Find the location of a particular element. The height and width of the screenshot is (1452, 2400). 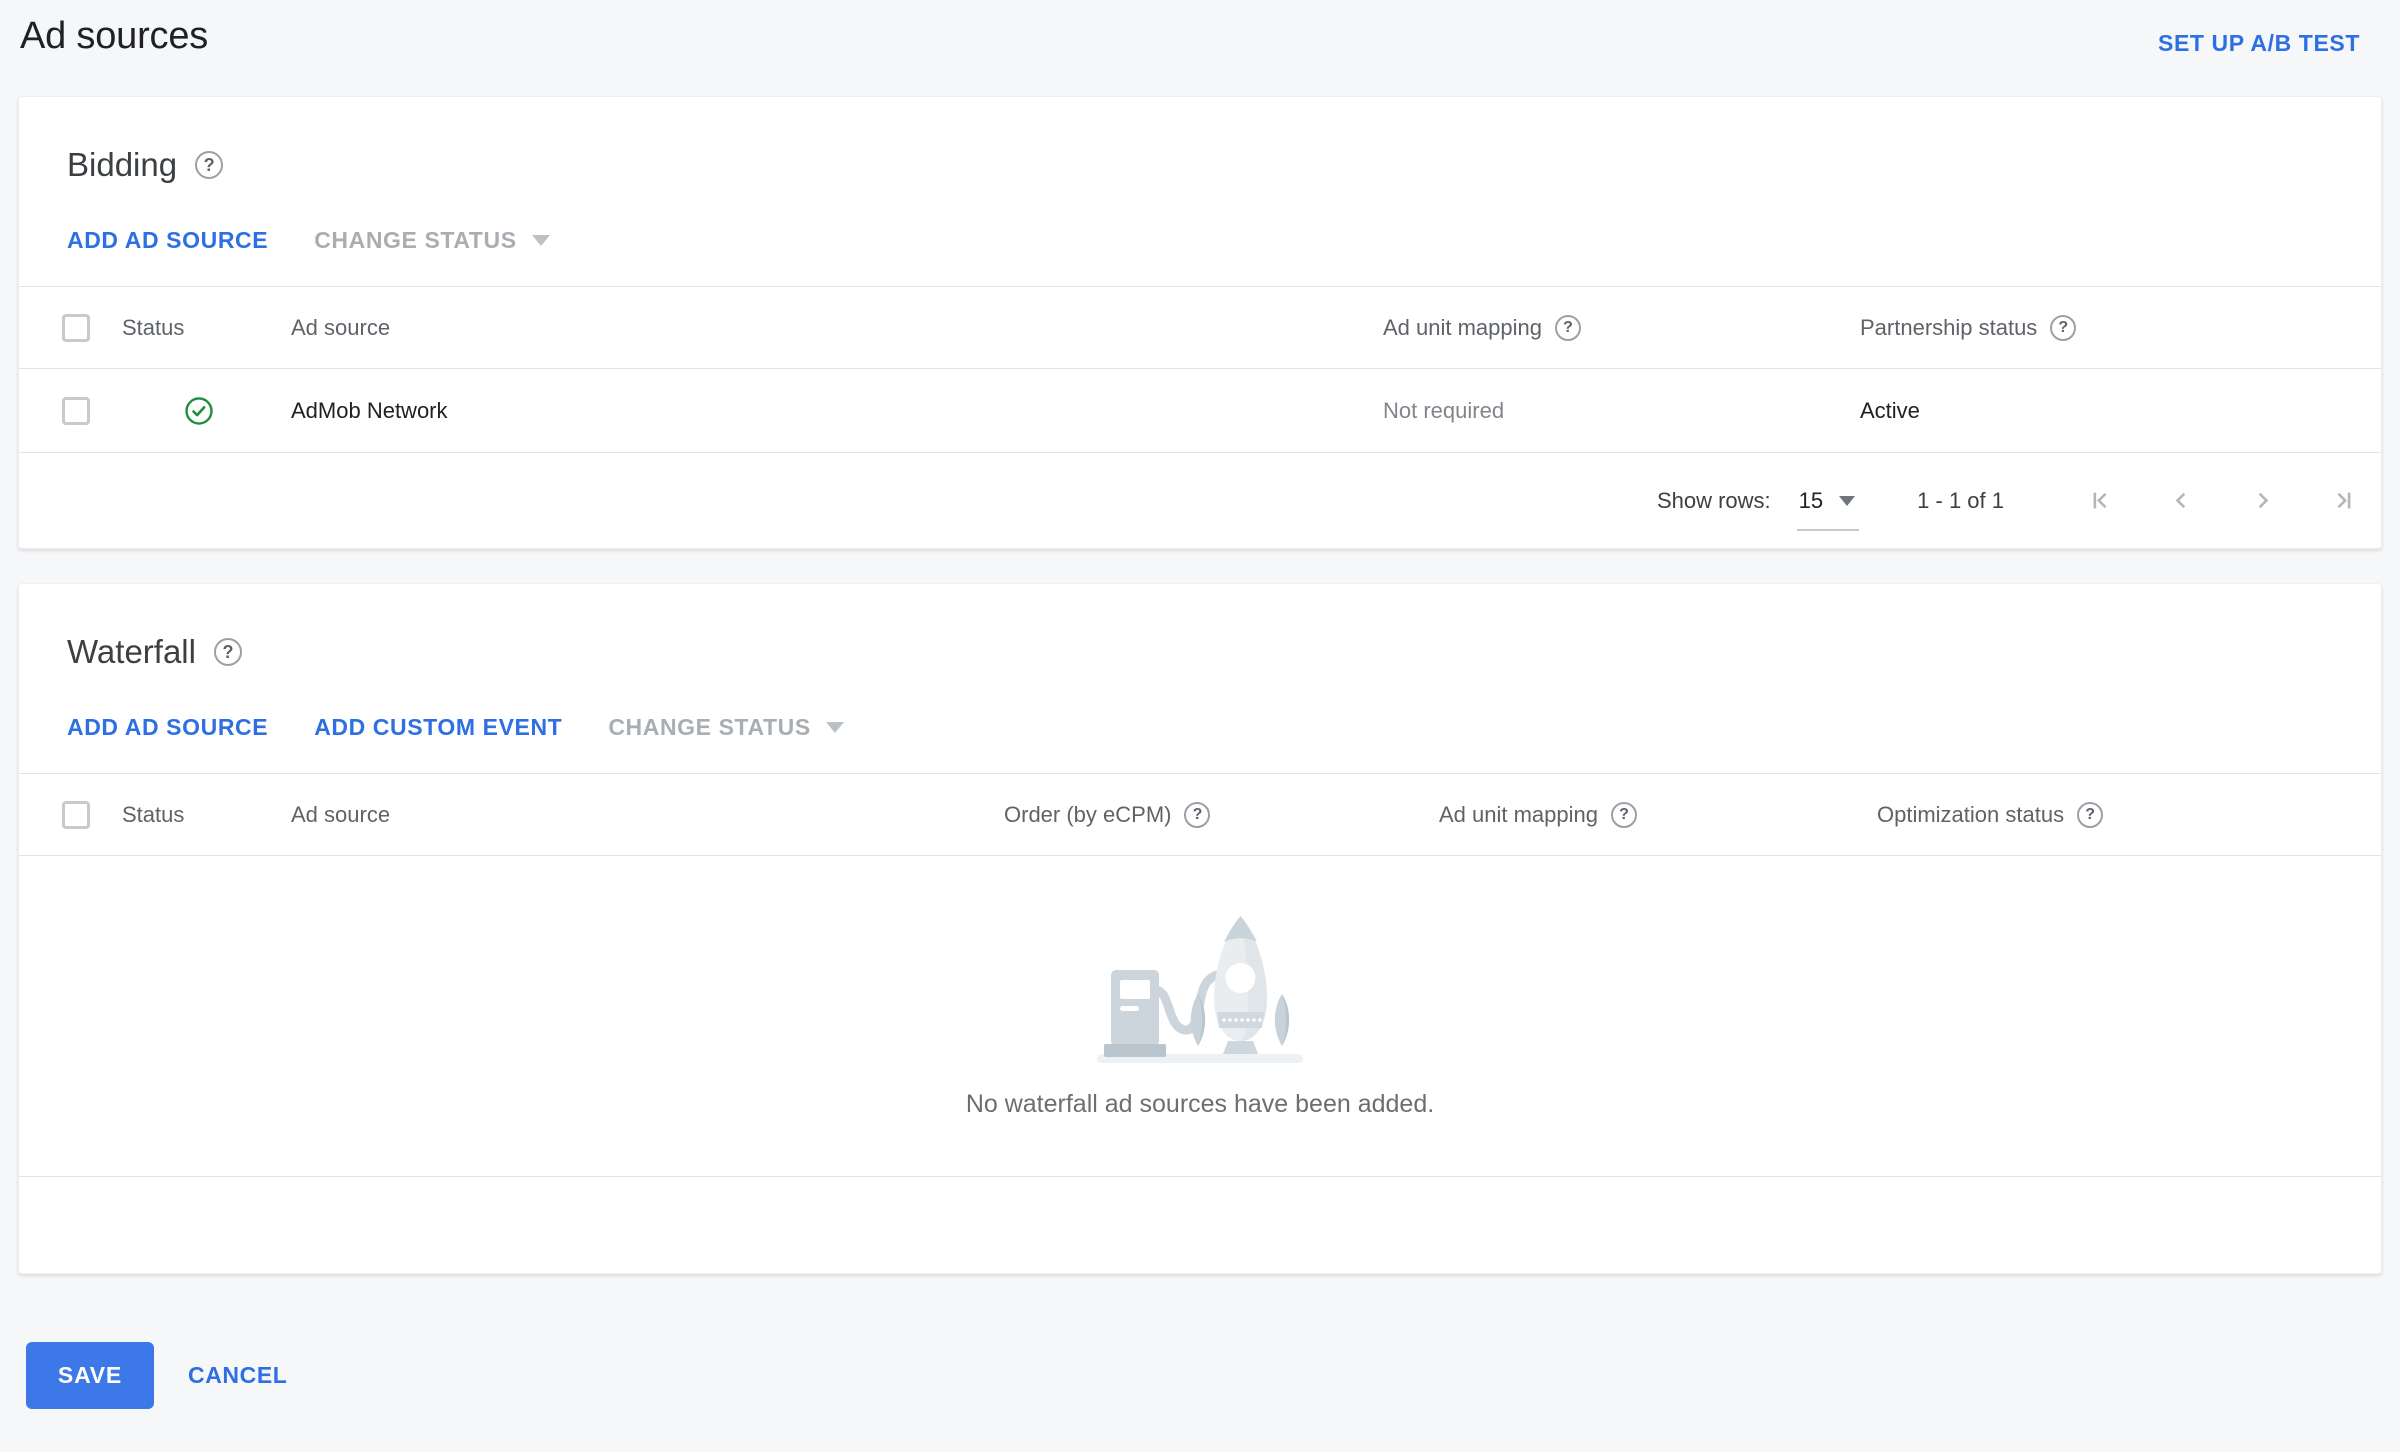

bidding-col-ad-source: Ad source is located at coordinates (341, 327).